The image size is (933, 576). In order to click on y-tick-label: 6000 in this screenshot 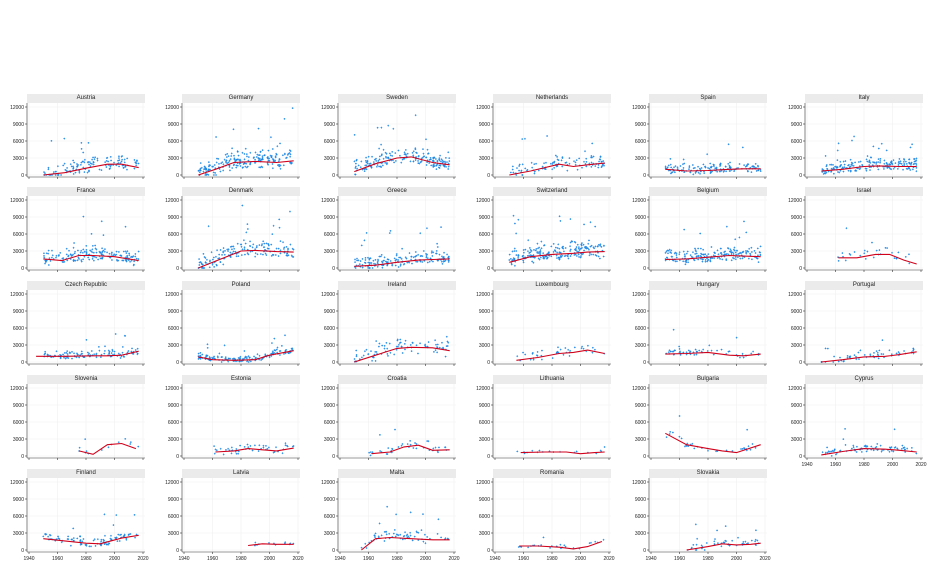, I will do `click(484, 329)`.